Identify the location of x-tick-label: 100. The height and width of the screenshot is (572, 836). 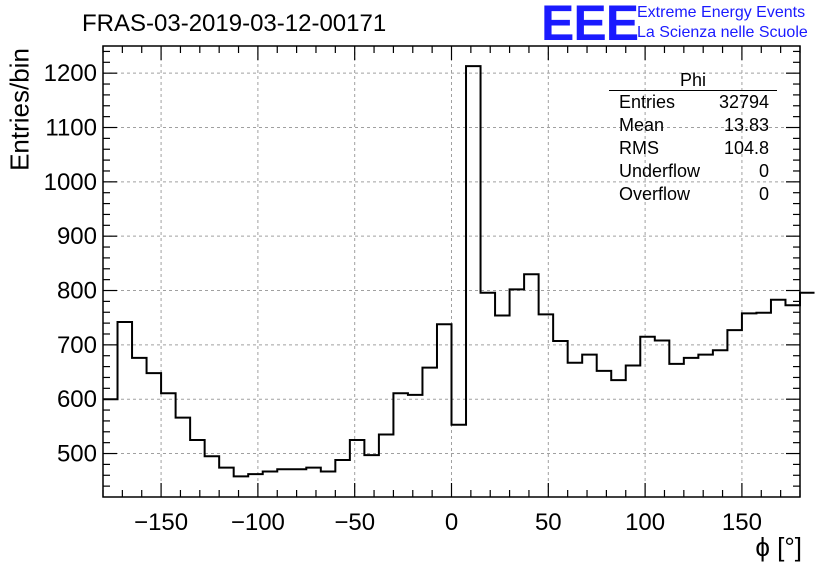
(645, 522).